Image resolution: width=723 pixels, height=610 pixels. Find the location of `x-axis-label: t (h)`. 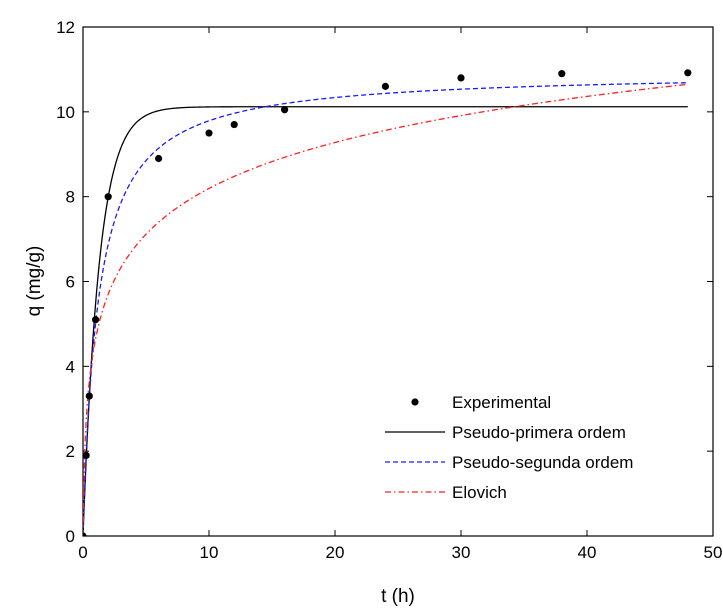

x-axis-label: t (h) is located at coordinates (398, 596).